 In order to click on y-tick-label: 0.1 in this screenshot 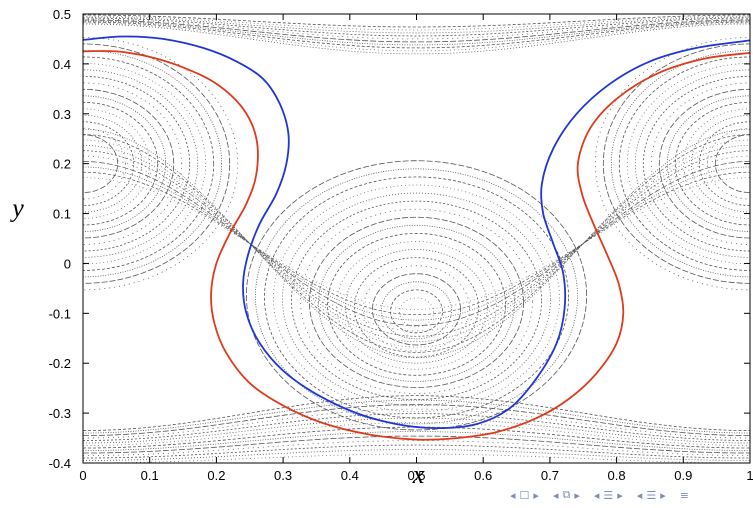, I will do `click(62, 214)`.